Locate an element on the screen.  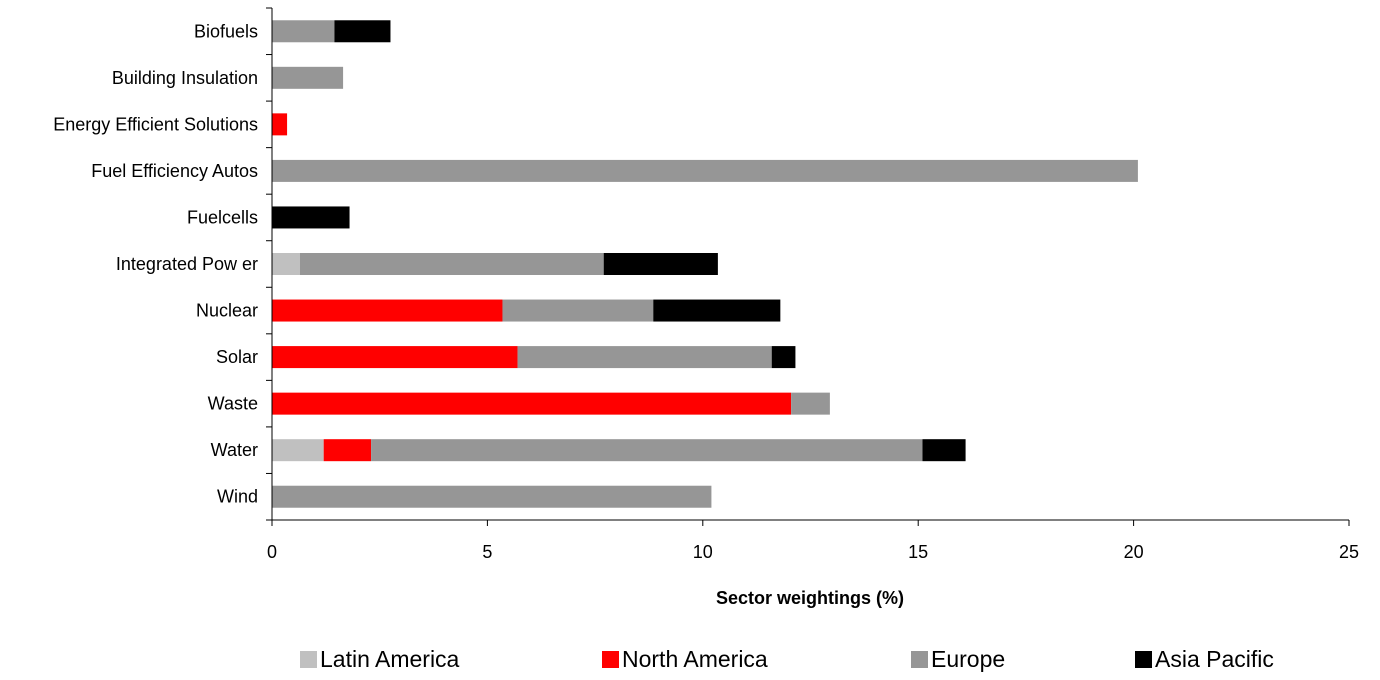
legend-label: Europe is located at coordinates (968, 659).